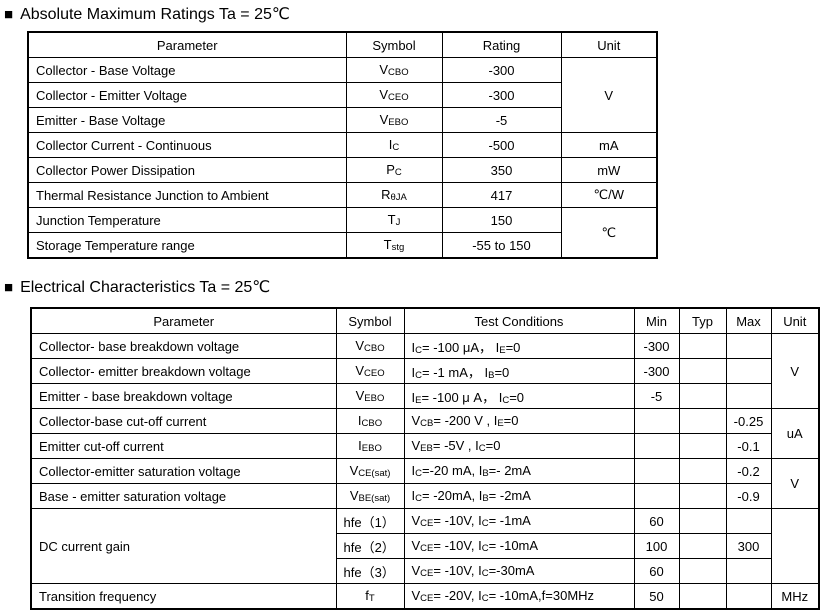  I want to click on table-cell: IC, so click(394, 145).